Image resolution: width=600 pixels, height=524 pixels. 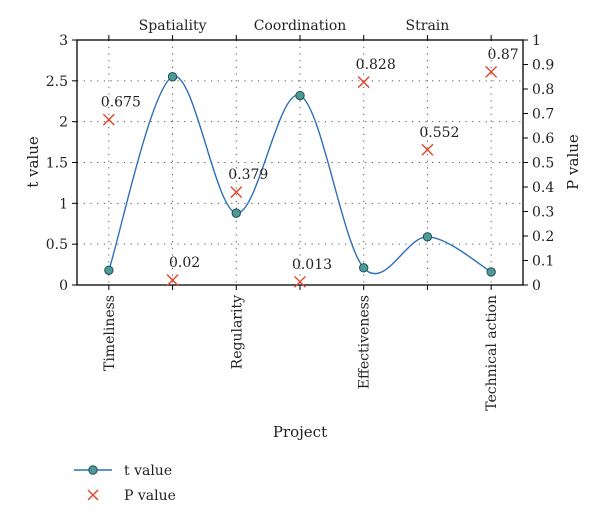 What do you see at coordinates (237, 332) in the screenshot?
I see `x-category-label: Regularity` at bounding box center [237, 332].